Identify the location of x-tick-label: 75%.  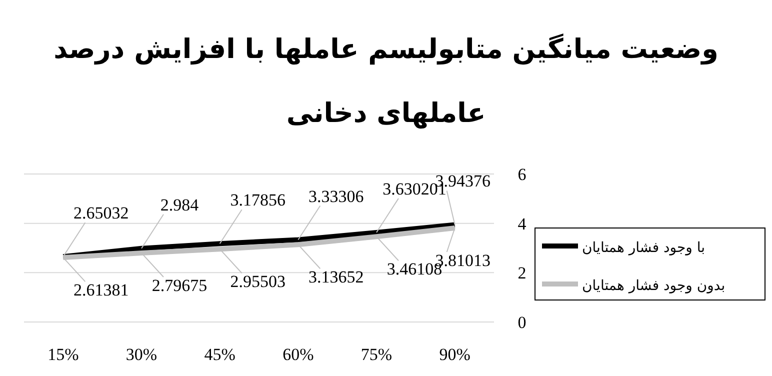
(376, 354).